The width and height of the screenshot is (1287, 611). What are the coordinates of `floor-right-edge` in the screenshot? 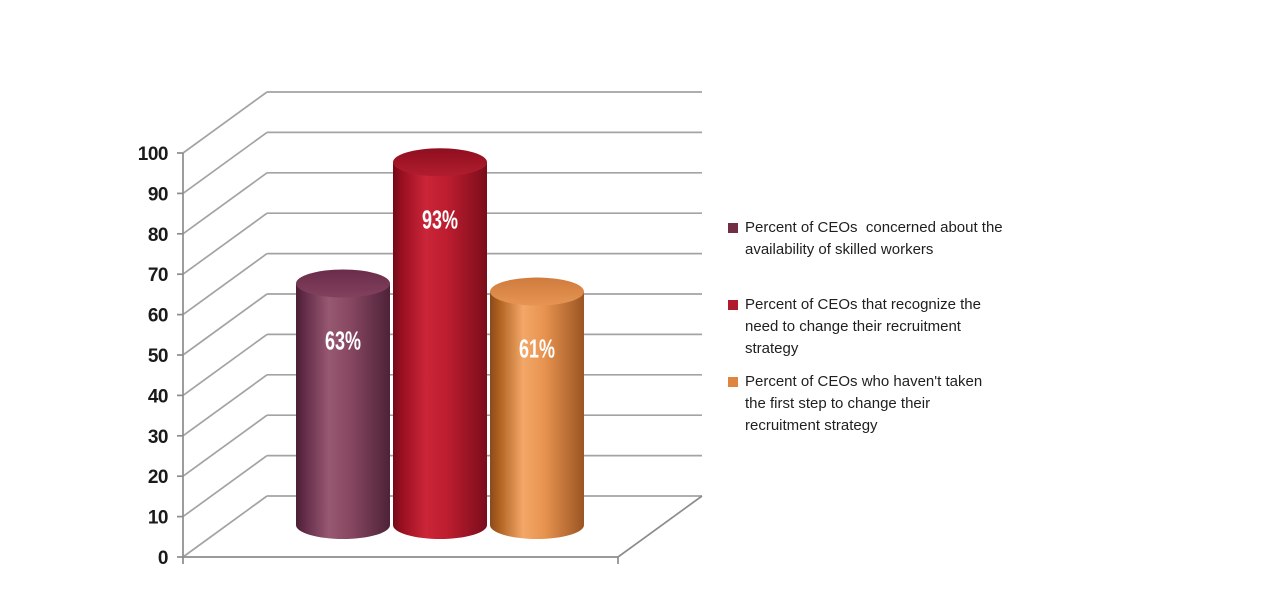 It's located at (660, 526).